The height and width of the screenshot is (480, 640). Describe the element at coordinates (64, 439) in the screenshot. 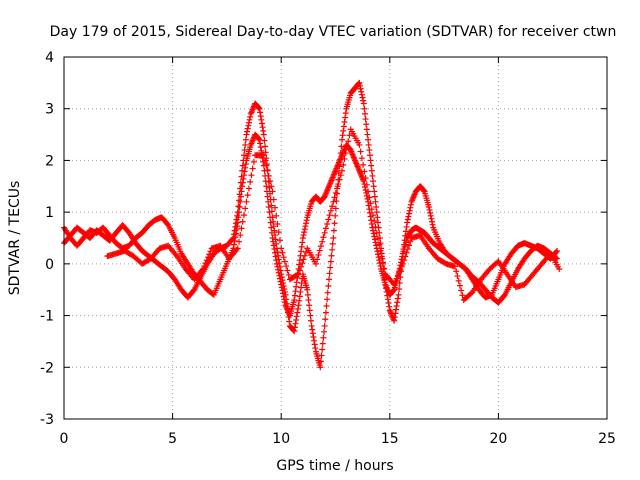

I see `x-tick-label: 0` at that location.